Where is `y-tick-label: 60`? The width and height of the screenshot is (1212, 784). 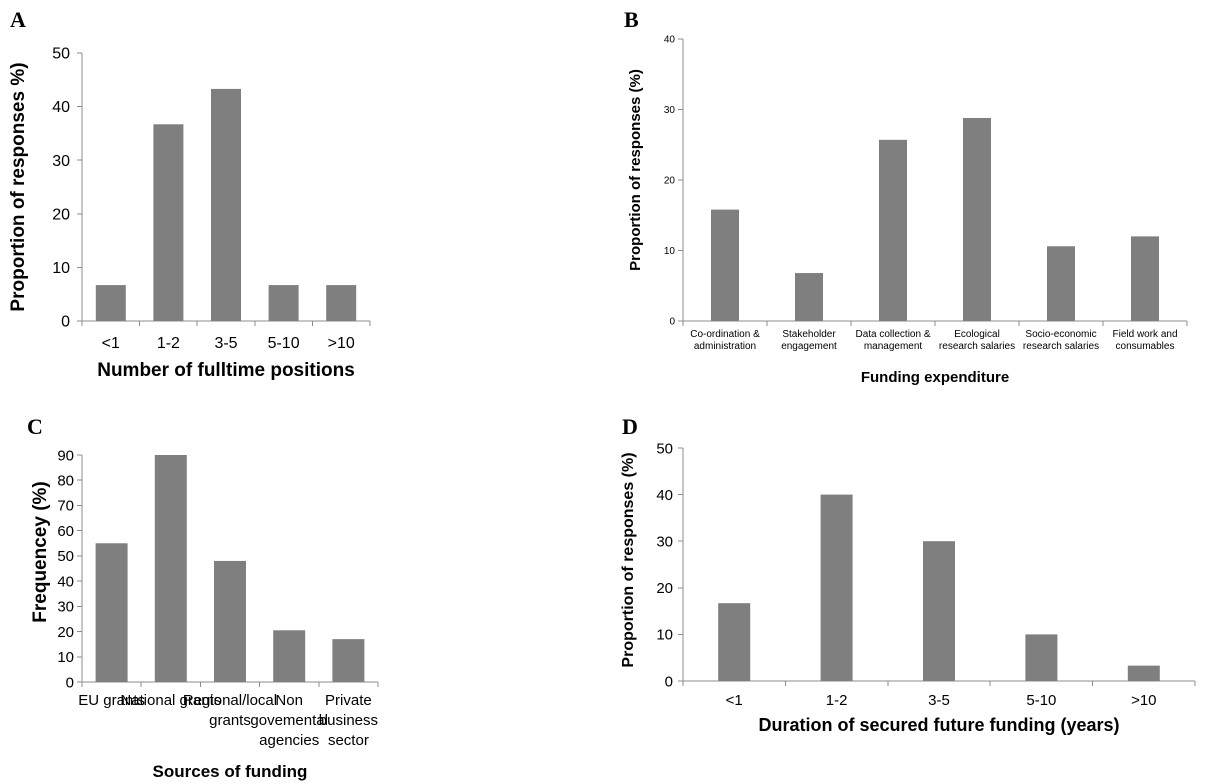 y-tick-label: 60 is located at coordinates (65, 531).